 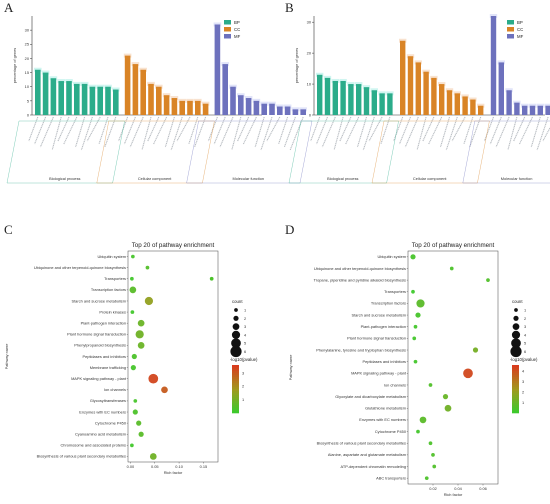 I want to click on d-pathway-label: ATP-dependent chromatin remodeling, so click(x=373, y=466).